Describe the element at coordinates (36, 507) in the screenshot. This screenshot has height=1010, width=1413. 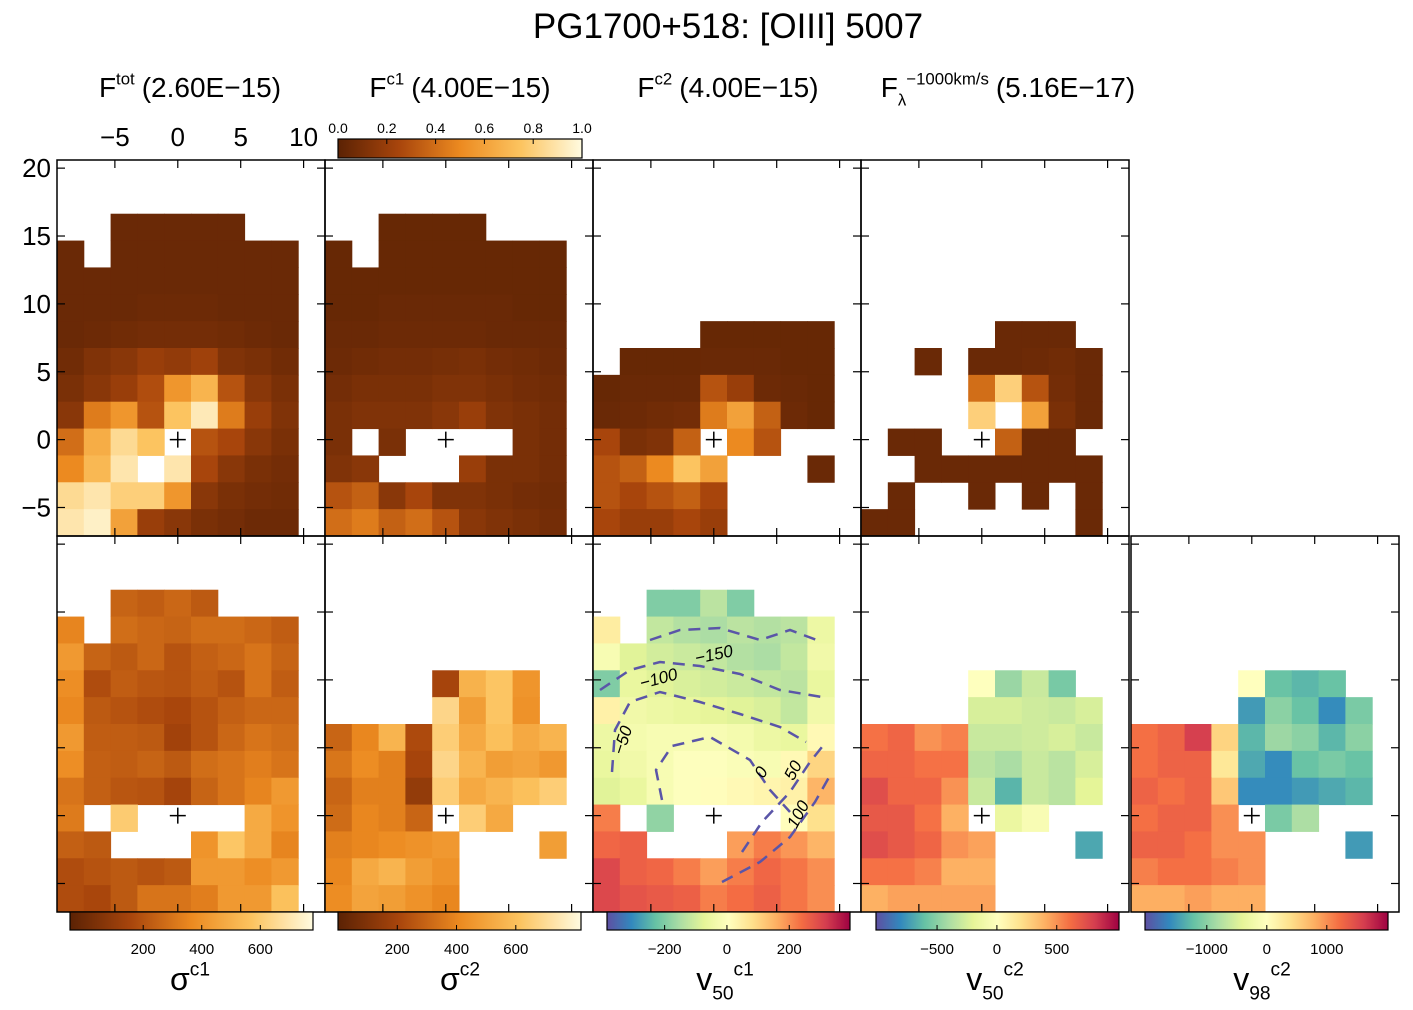
I see `y-tick-label: −5` at that location.